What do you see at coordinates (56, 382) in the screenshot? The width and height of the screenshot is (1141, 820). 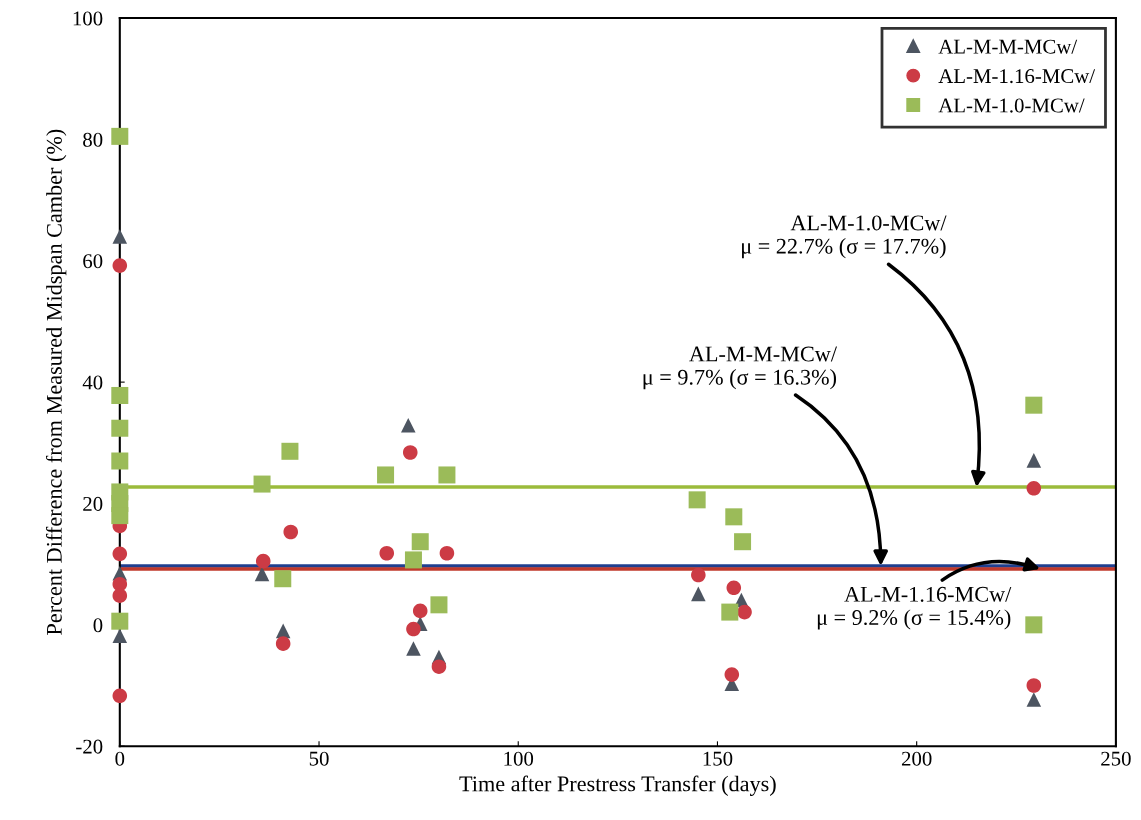 I see `y-axis-title: Percent Difference from Measured Midspan Camber (%)` at bounding box center [56, 382].